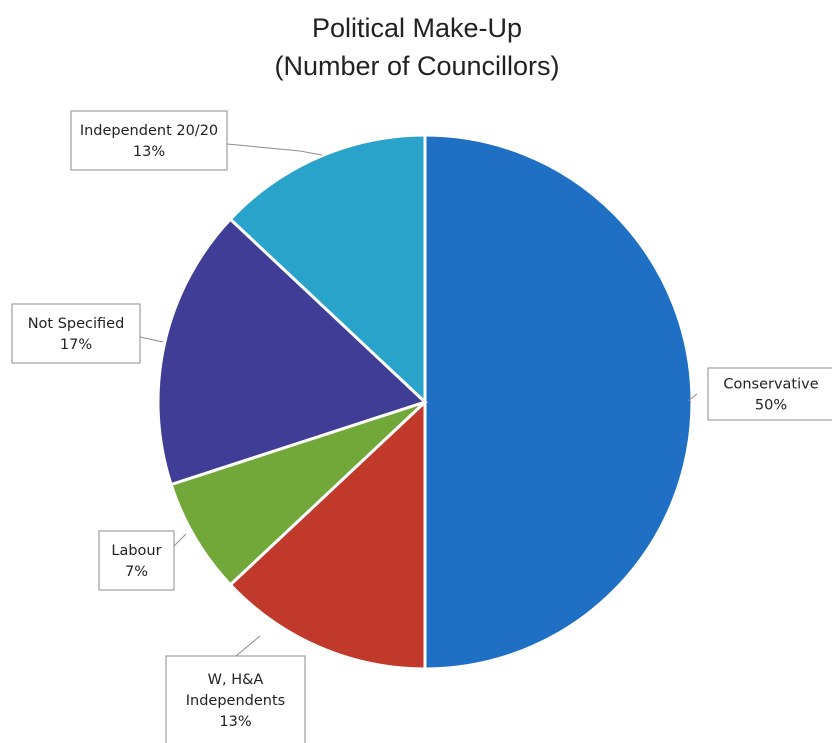 Image resolution: width=832 pixels, height=743 pixels. Describe the element at coordinates (149, 131) in the screenshot. I see `data-label-text: Independent 20/20` at that location.